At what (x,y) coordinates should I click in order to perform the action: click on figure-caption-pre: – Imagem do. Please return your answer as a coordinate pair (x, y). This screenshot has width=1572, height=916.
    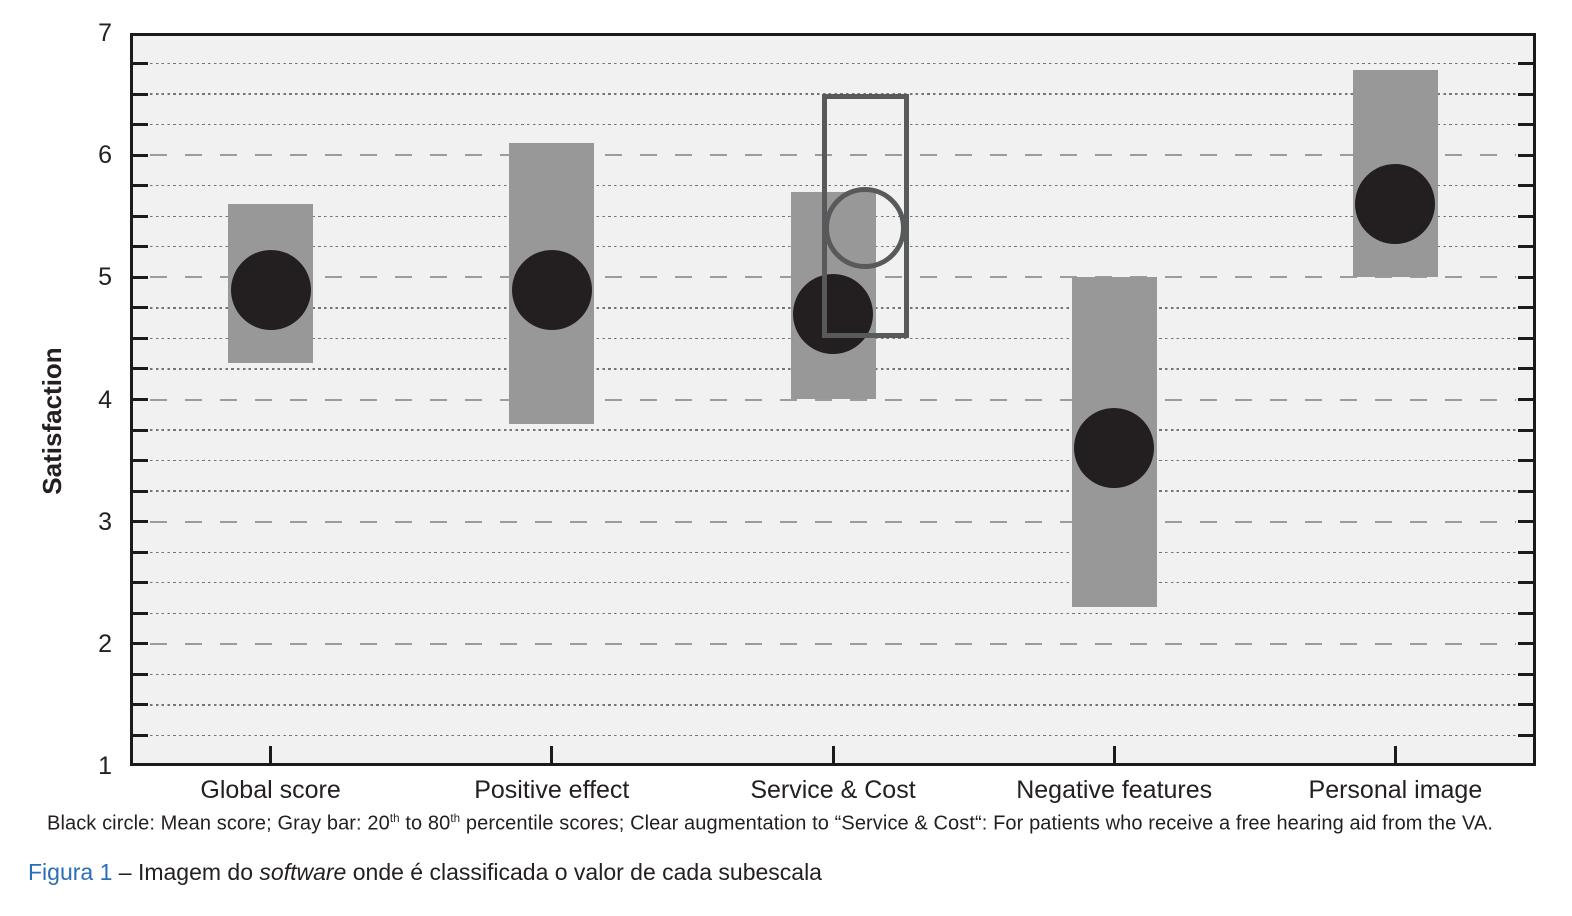
    Looking at the image, I should click on (186, 872).